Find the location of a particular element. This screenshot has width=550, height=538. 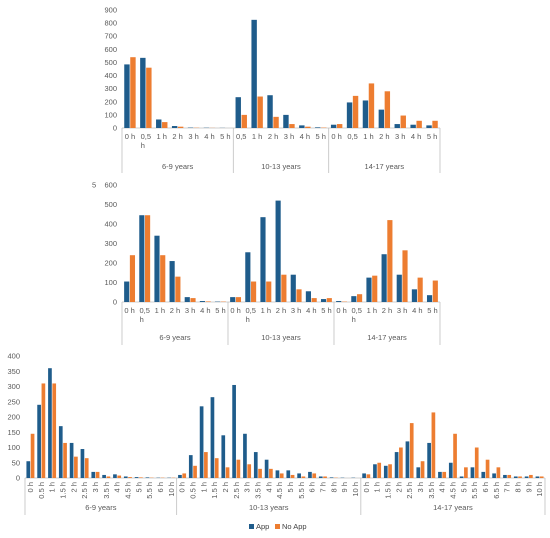

group-label: 10-13 years is located at coordinates (281, 337).